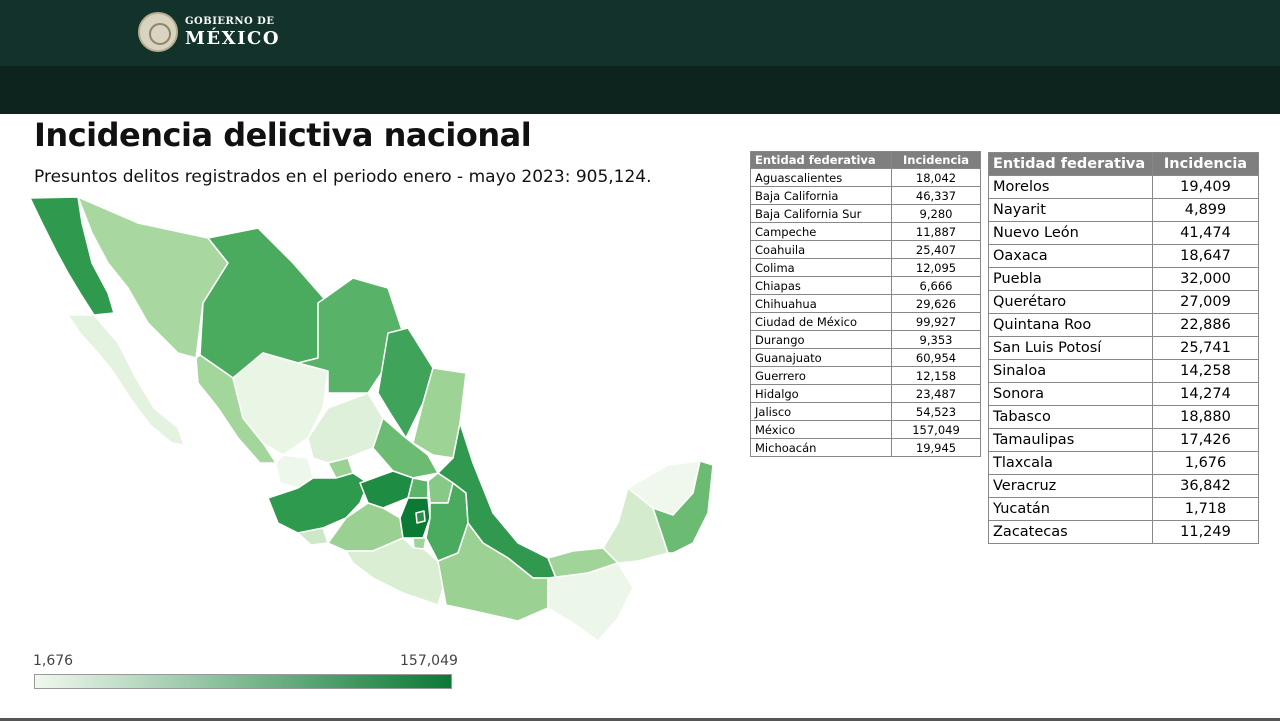 The width and height of the screenshot is (1280, 721). What do you see at coordinates (640, 719) in the screenshot?
I see `bottom-border` at bounding box center [640, 719].